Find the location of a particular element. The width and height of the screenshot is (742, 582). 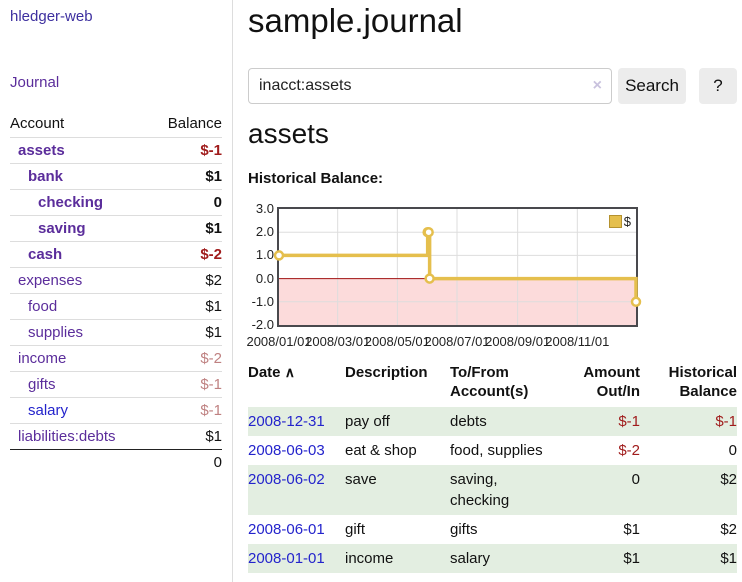

legend-label: $ is located at coordinates (627, 221).